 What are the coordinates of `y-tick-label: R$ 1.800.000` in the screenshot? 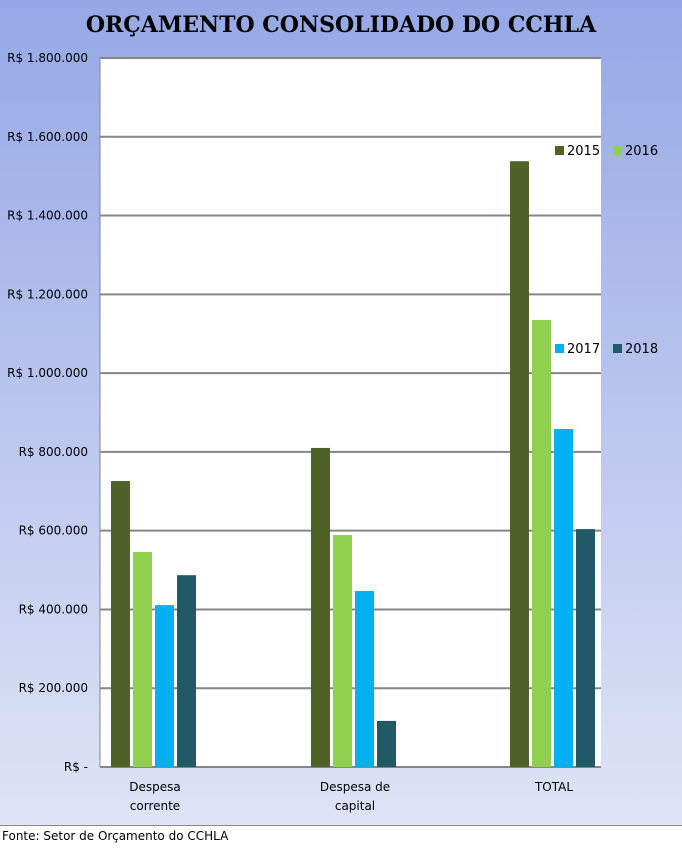 It's located at (47, 58).